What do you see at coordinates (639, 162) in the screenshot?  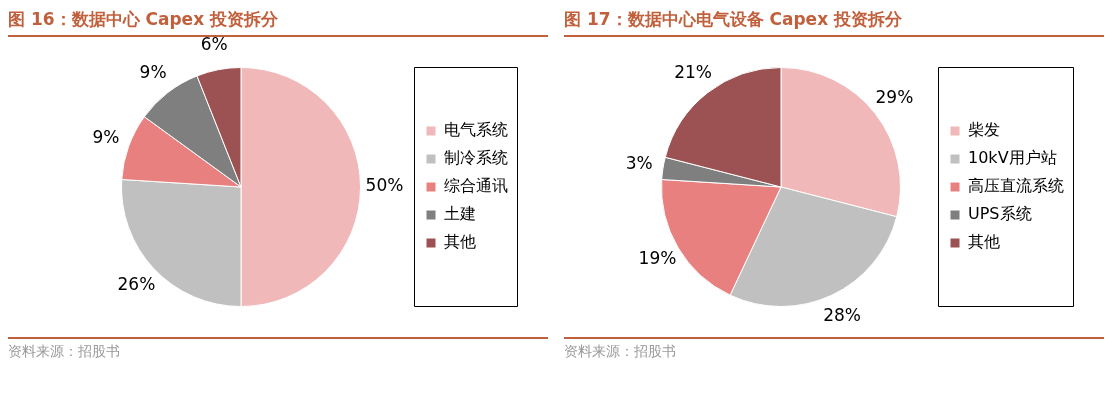 I see `data-label: 3%` at bounding box center [639, 162].